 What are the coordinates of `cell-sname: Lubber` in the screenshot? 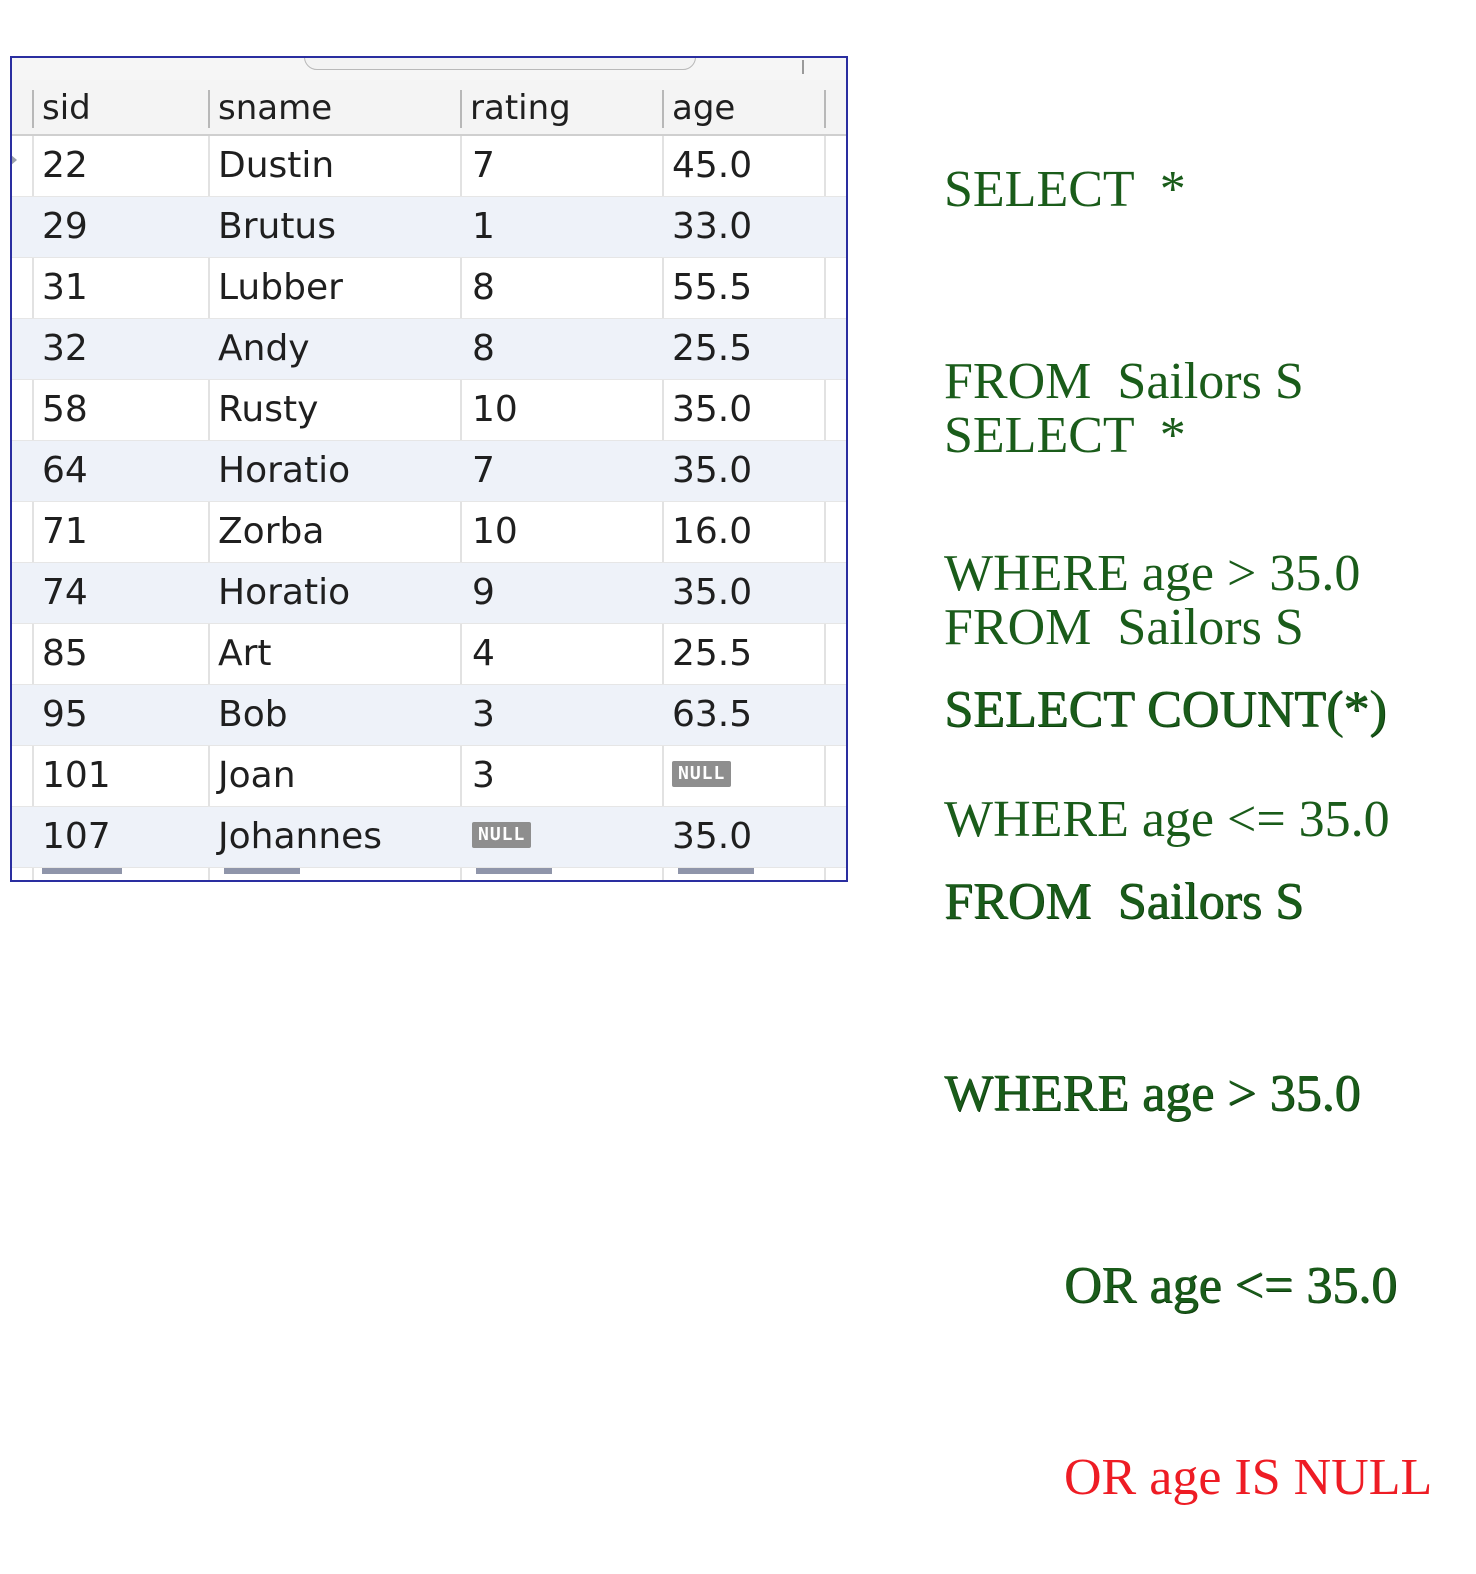 It's located at (280, 287).